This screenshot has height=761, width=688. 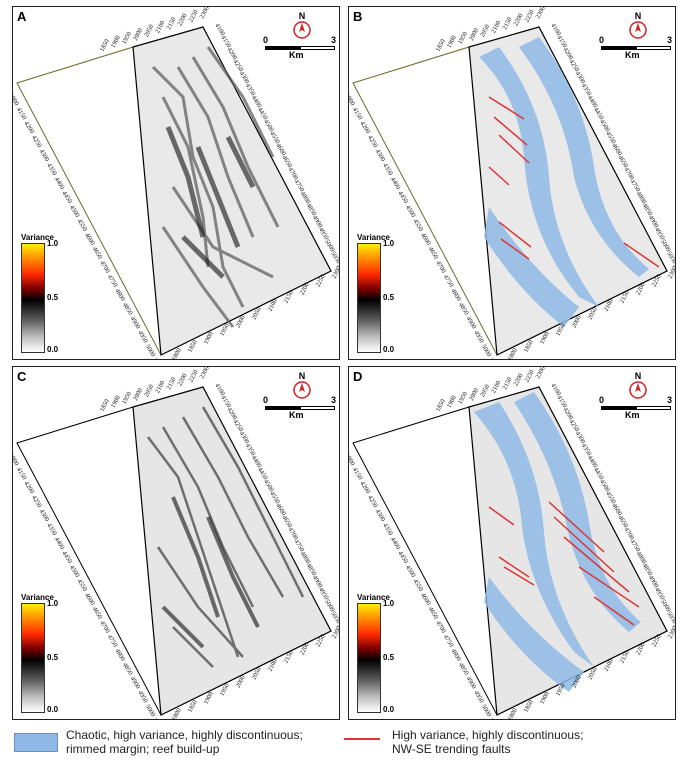 I want to click on scale-bar: 0 3 Km, so click(x=299, y=48).